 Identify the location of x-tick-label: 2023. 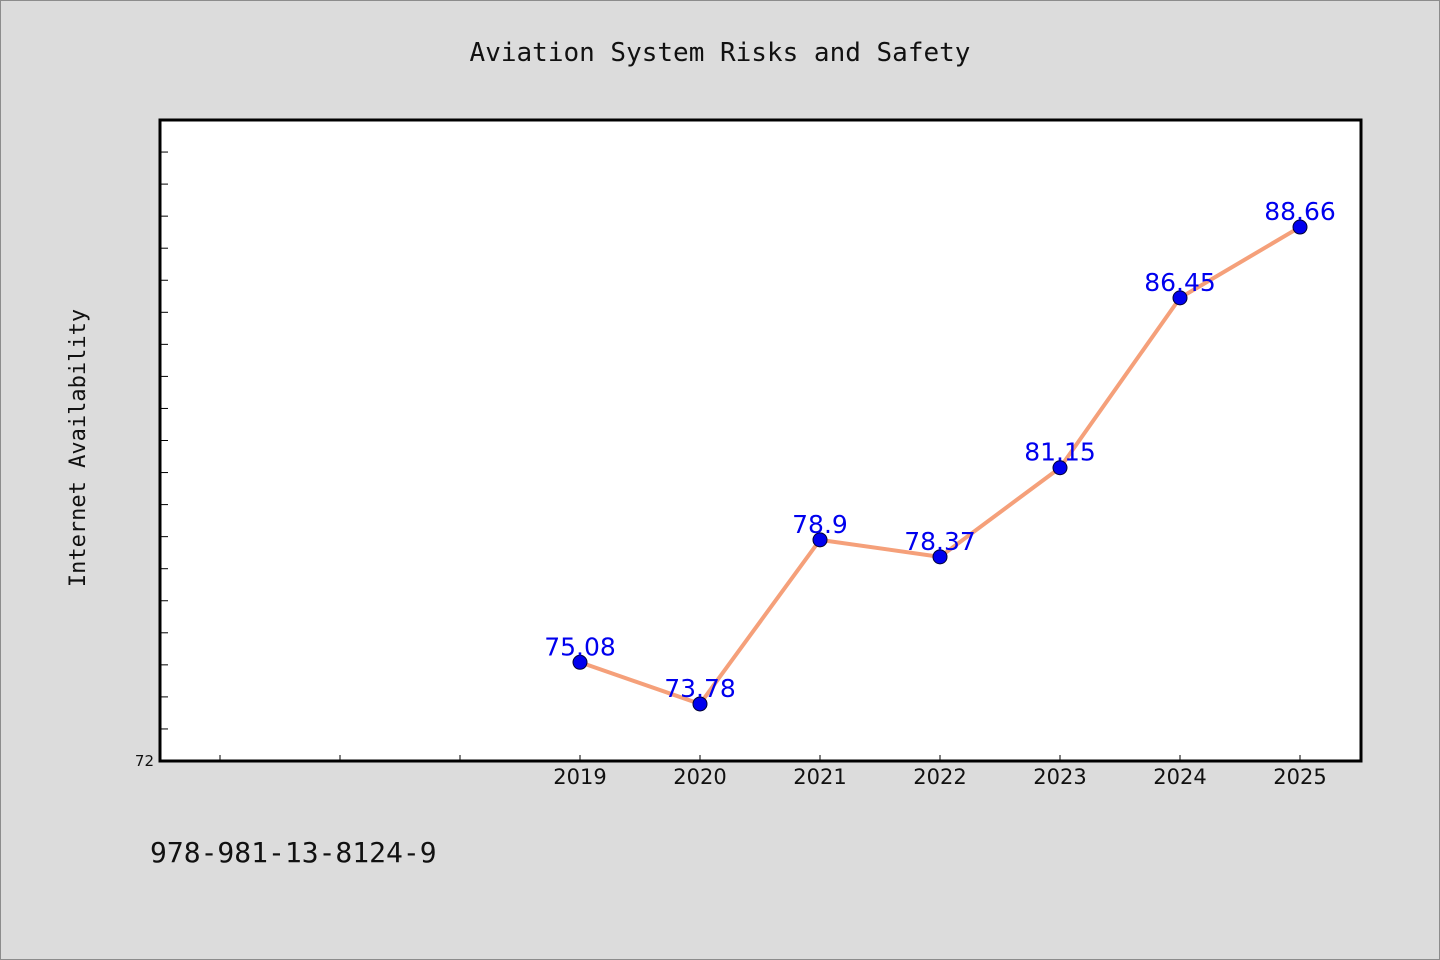
(1059, 777).